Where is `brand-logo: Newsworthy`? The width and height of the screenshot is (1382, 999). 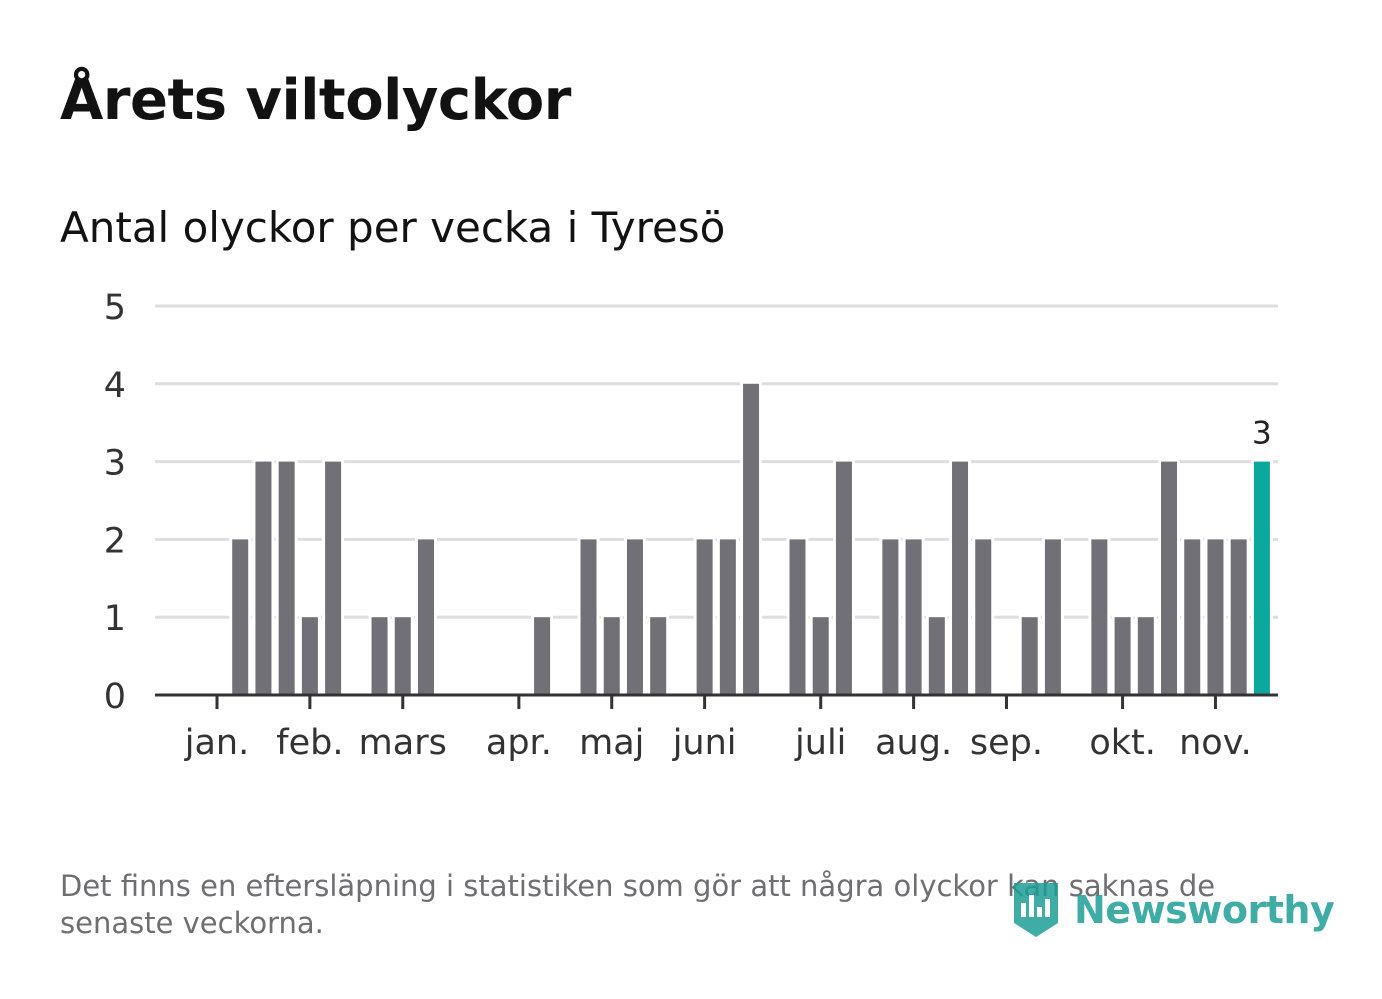 brand-logo: Newsworthy is located at coordinates (1172, 910).